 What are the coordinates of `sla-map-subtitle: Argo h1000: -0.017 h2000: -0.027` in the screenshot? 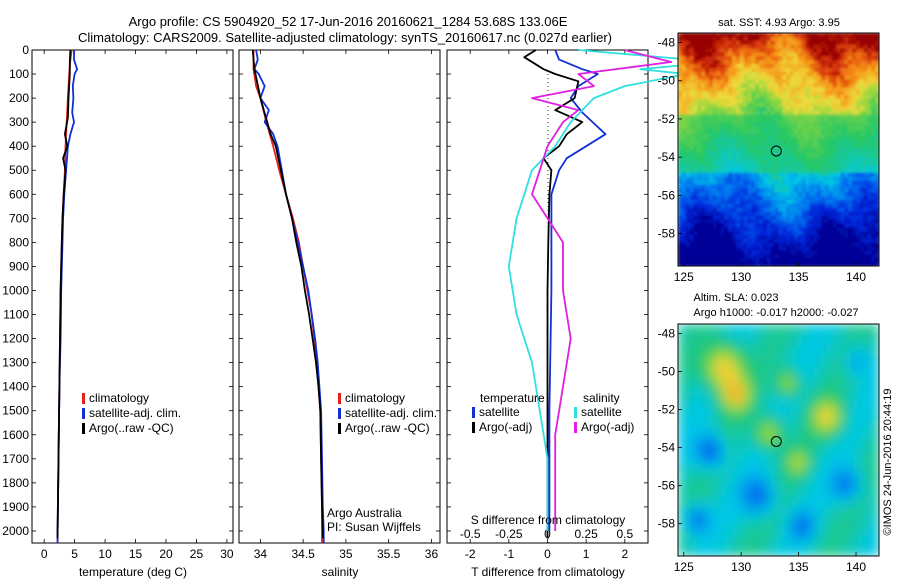 It's located at (775, 313).